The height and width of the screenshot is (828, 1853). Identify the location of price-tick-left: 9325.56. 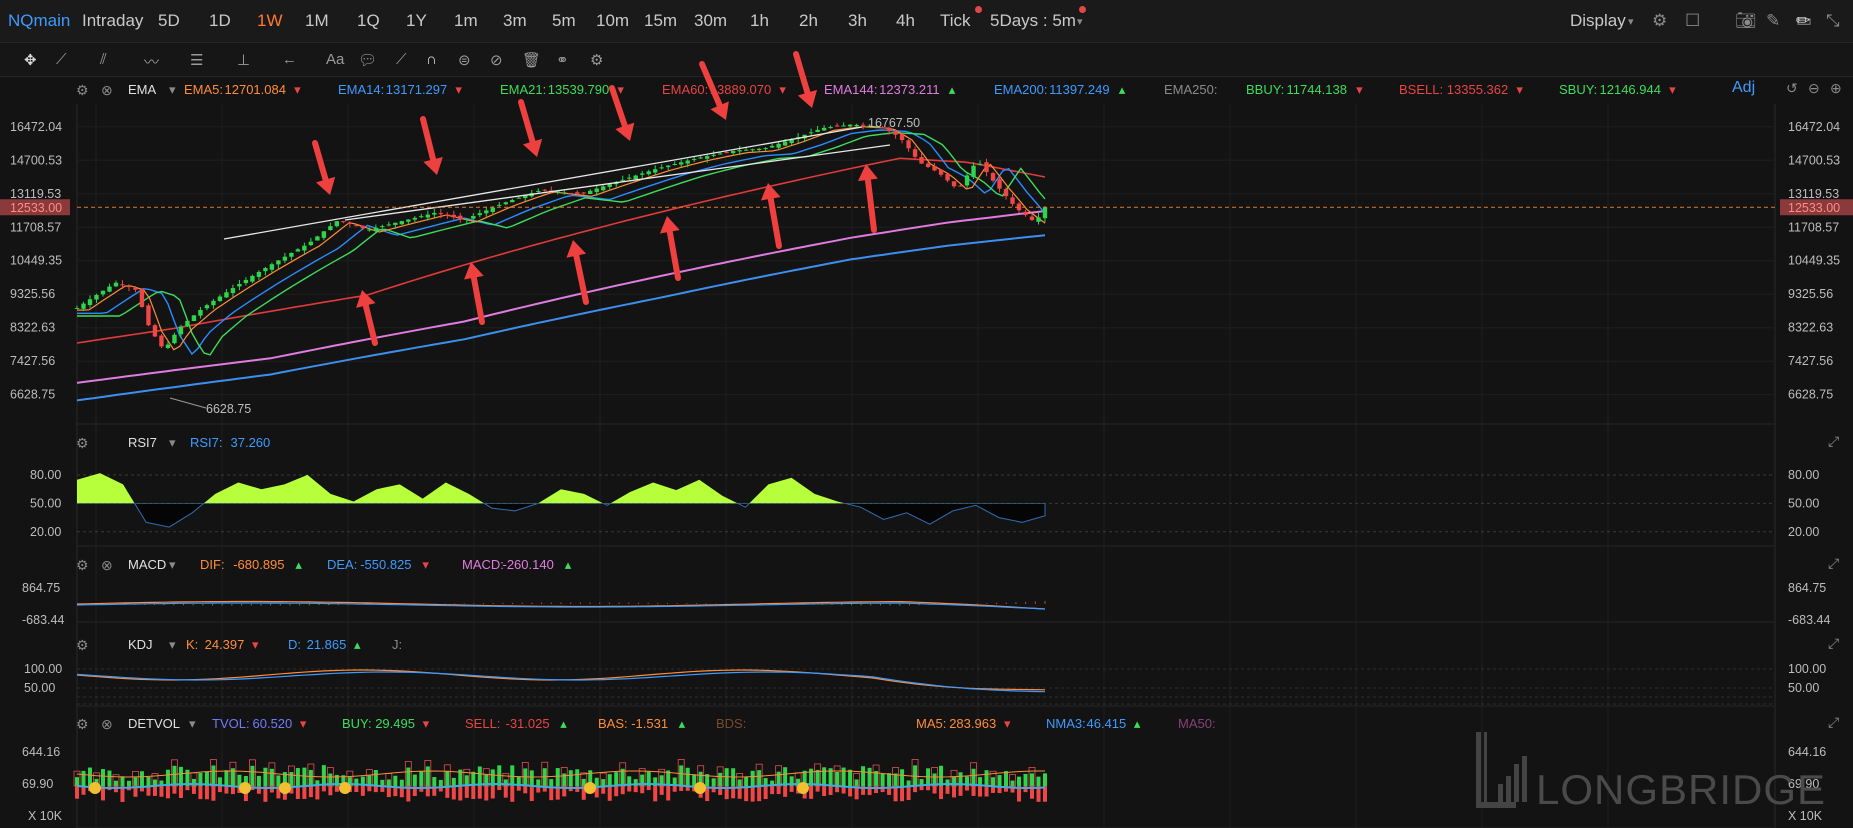
(32, 294).